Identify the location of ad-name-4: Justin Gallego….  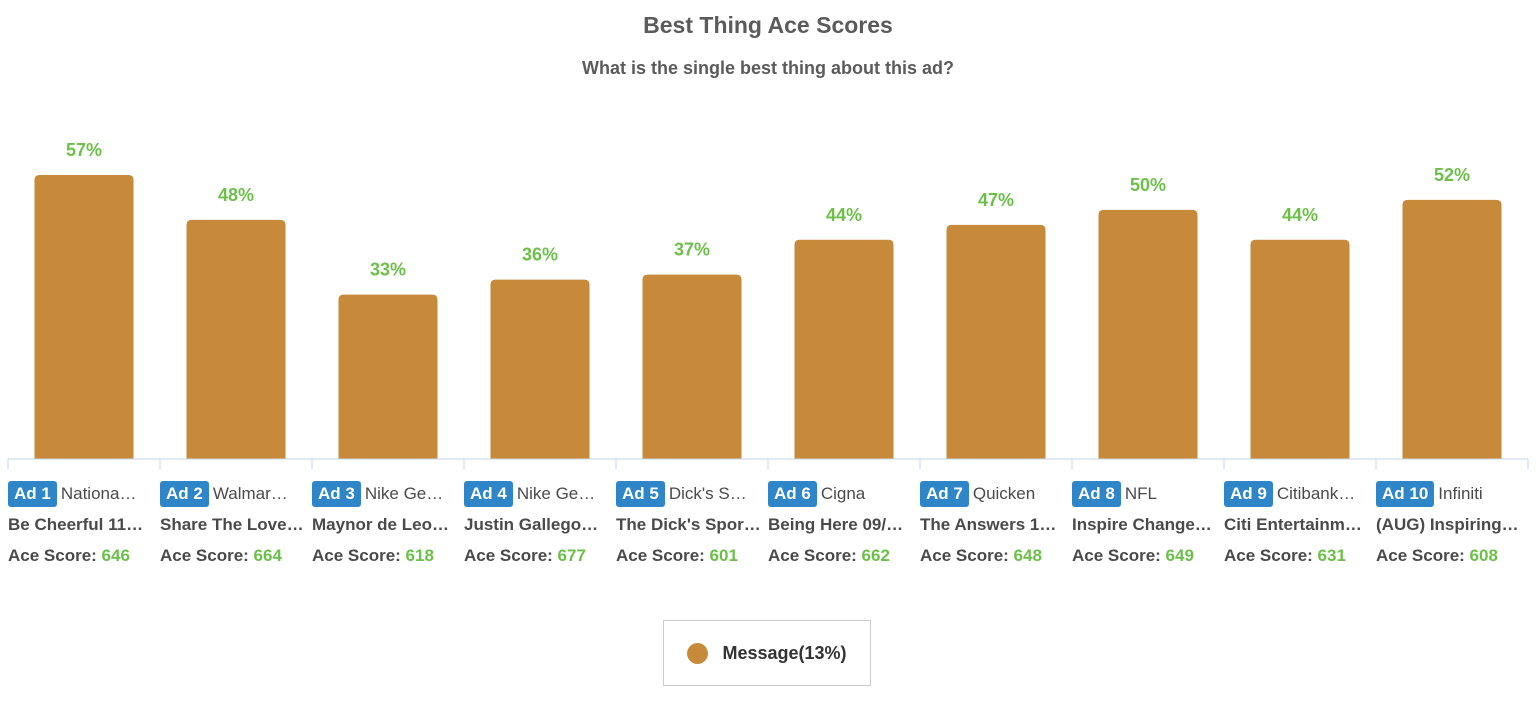
(531, 524).